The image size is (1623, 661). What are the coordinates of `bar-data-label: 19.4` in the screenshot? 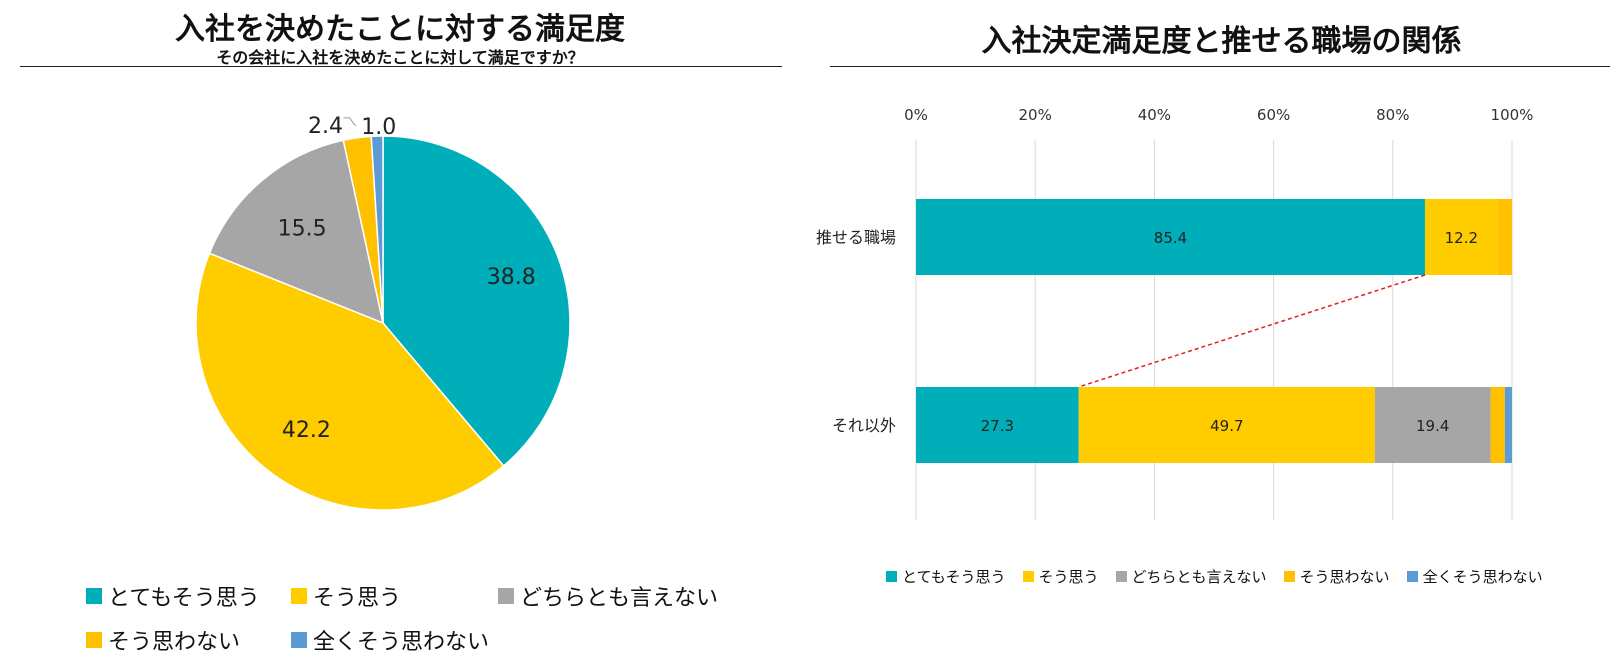 It's located at (1432, 426).